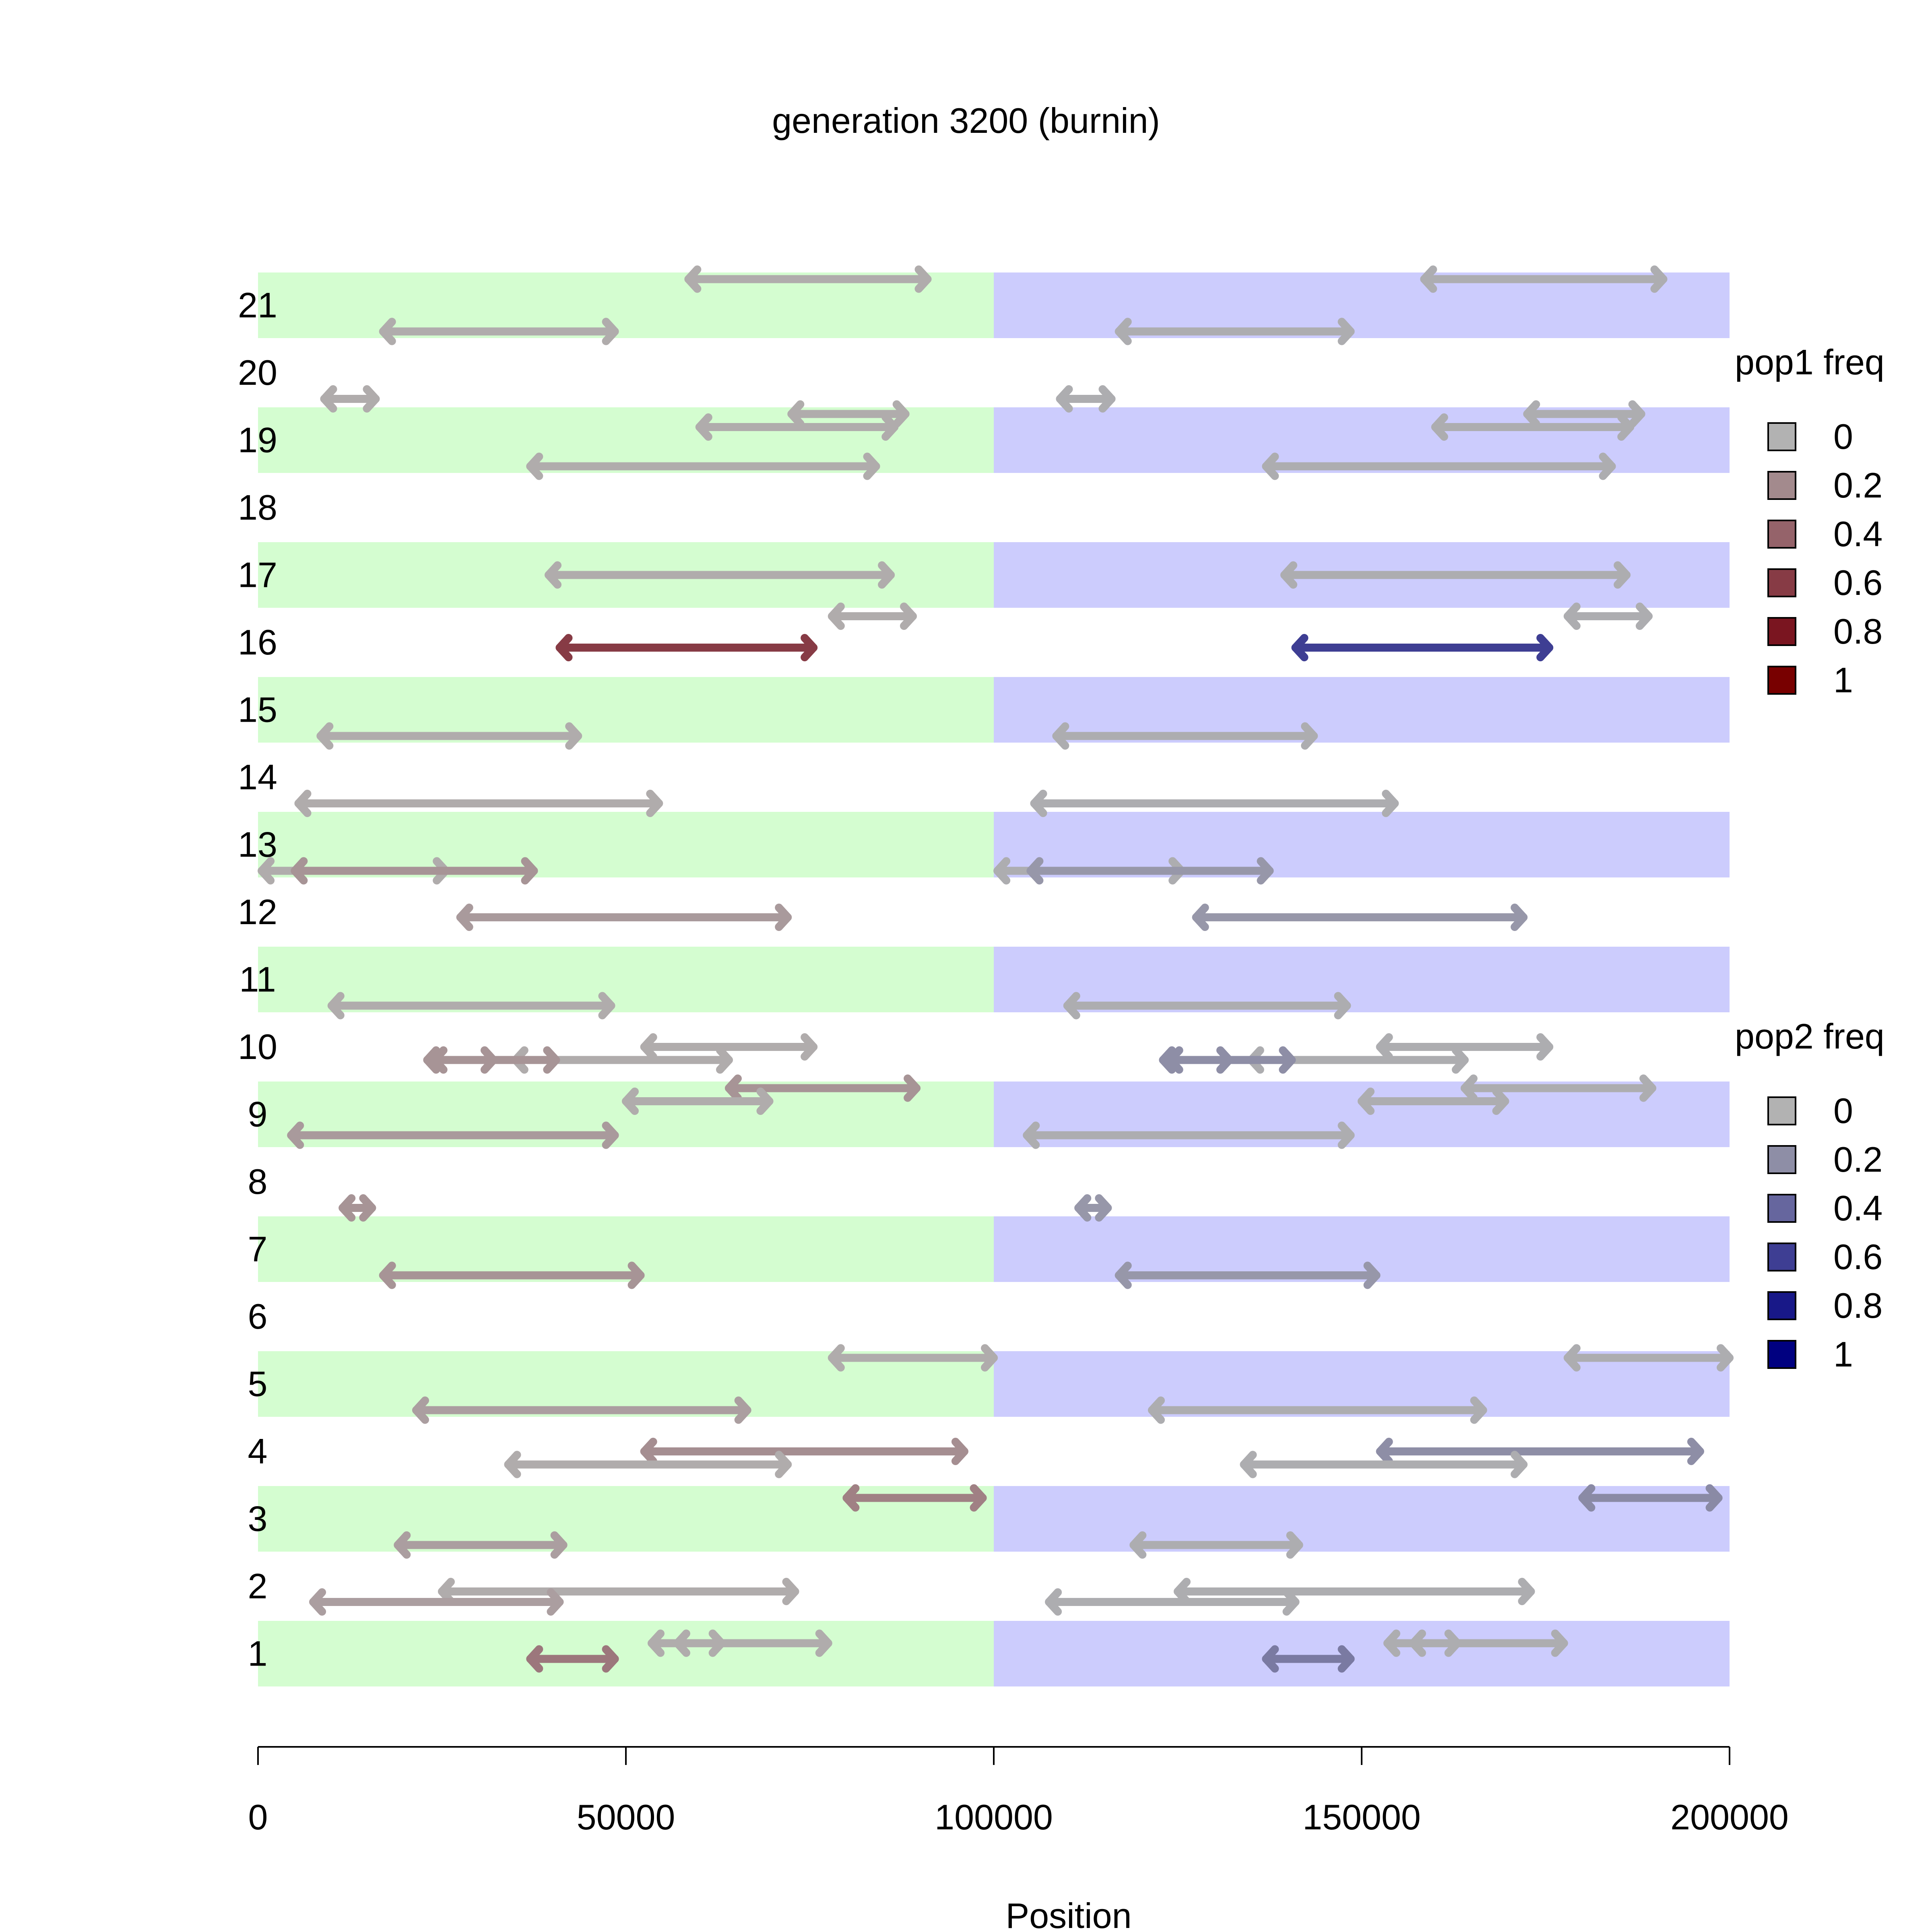 The image size is (1932, 1932). What do you see at coordinates (1857, 631) in the screenshot?
I see `legend-label: 0.8` at bounding box center [1857, 631].